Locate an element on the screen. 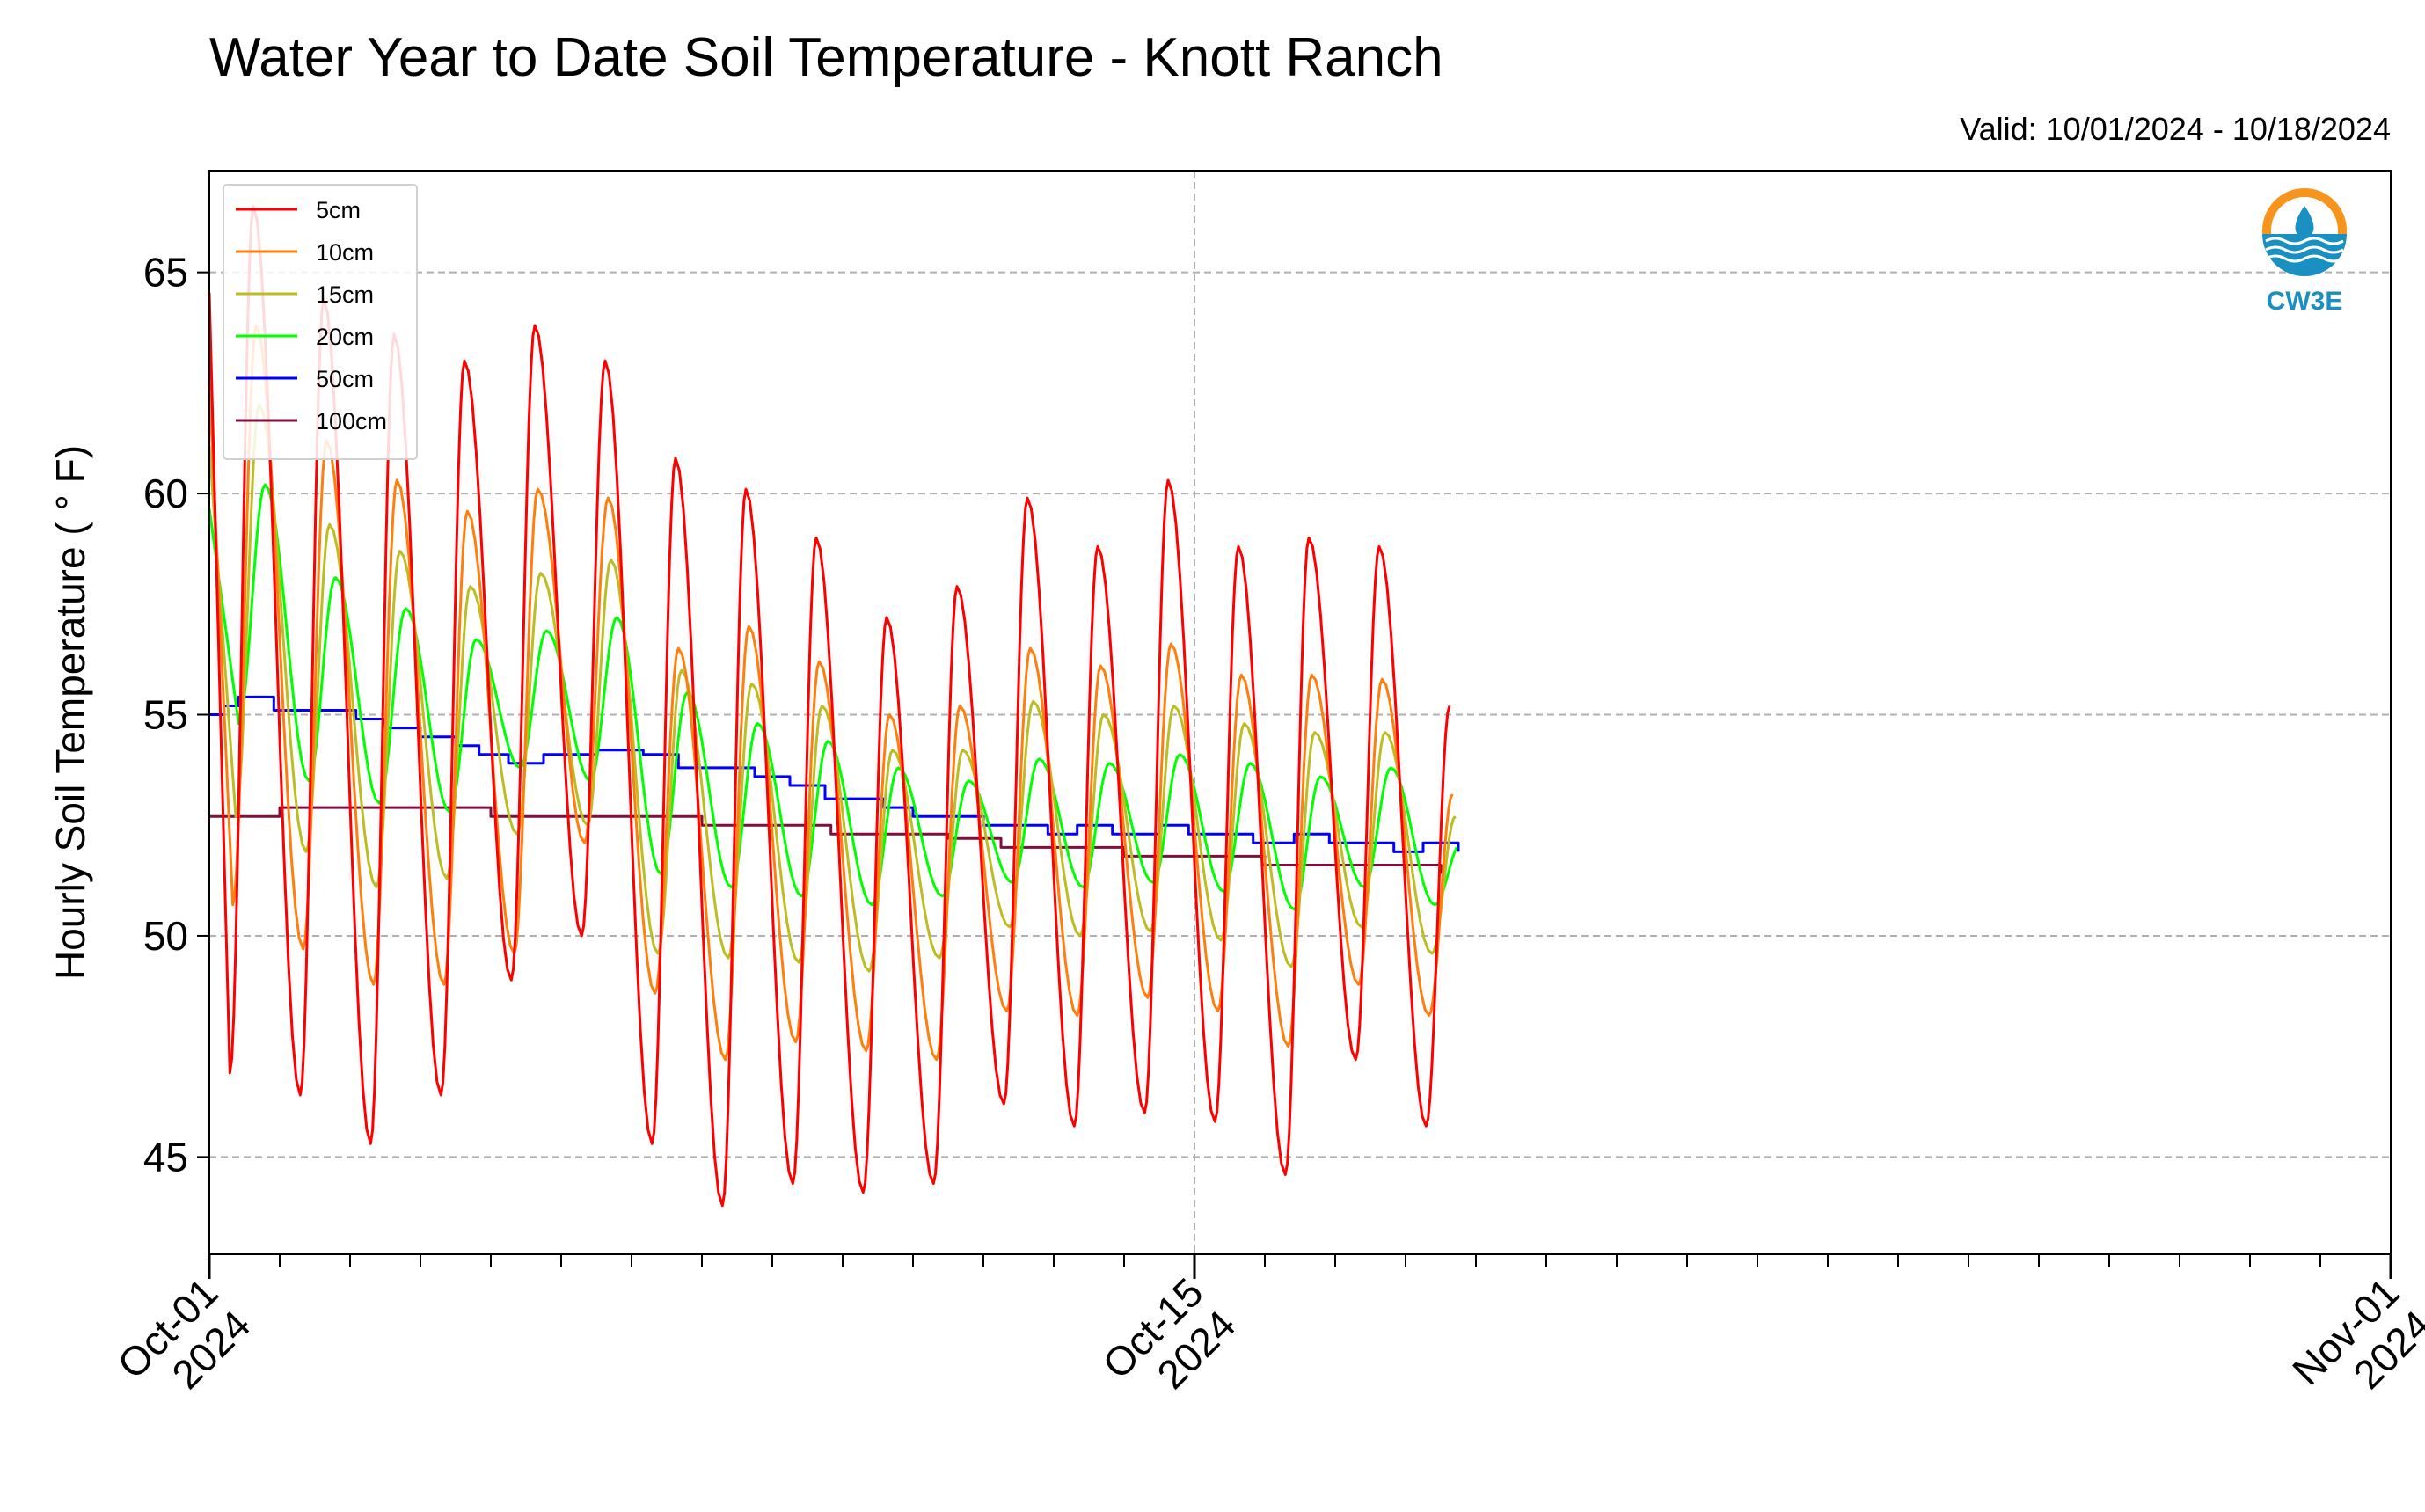 Image resolution: width=2425 pixels, height=1512 pixels. cw3e-logo: CW3E is located at coordinates (2304, 252).